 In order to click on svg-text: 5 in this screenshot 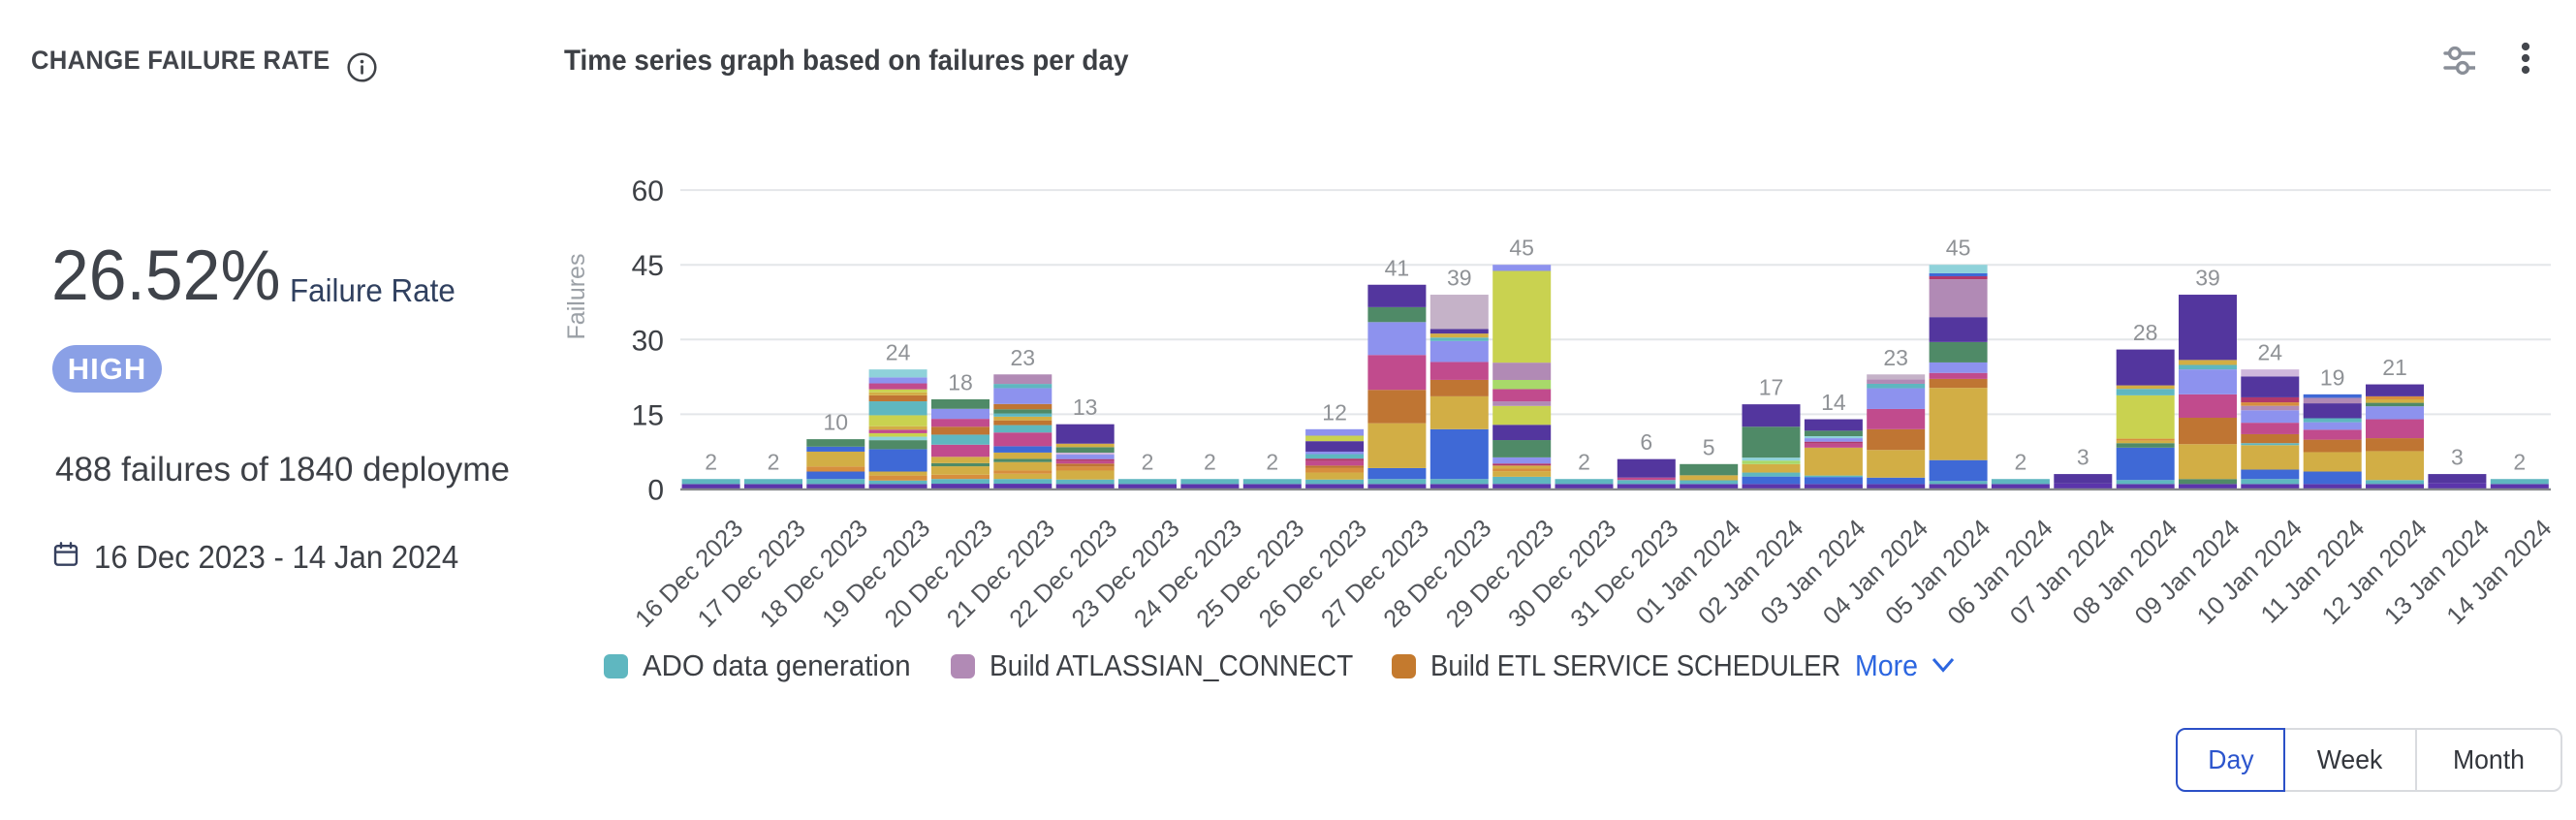, I will do `click(1709, 446)`.